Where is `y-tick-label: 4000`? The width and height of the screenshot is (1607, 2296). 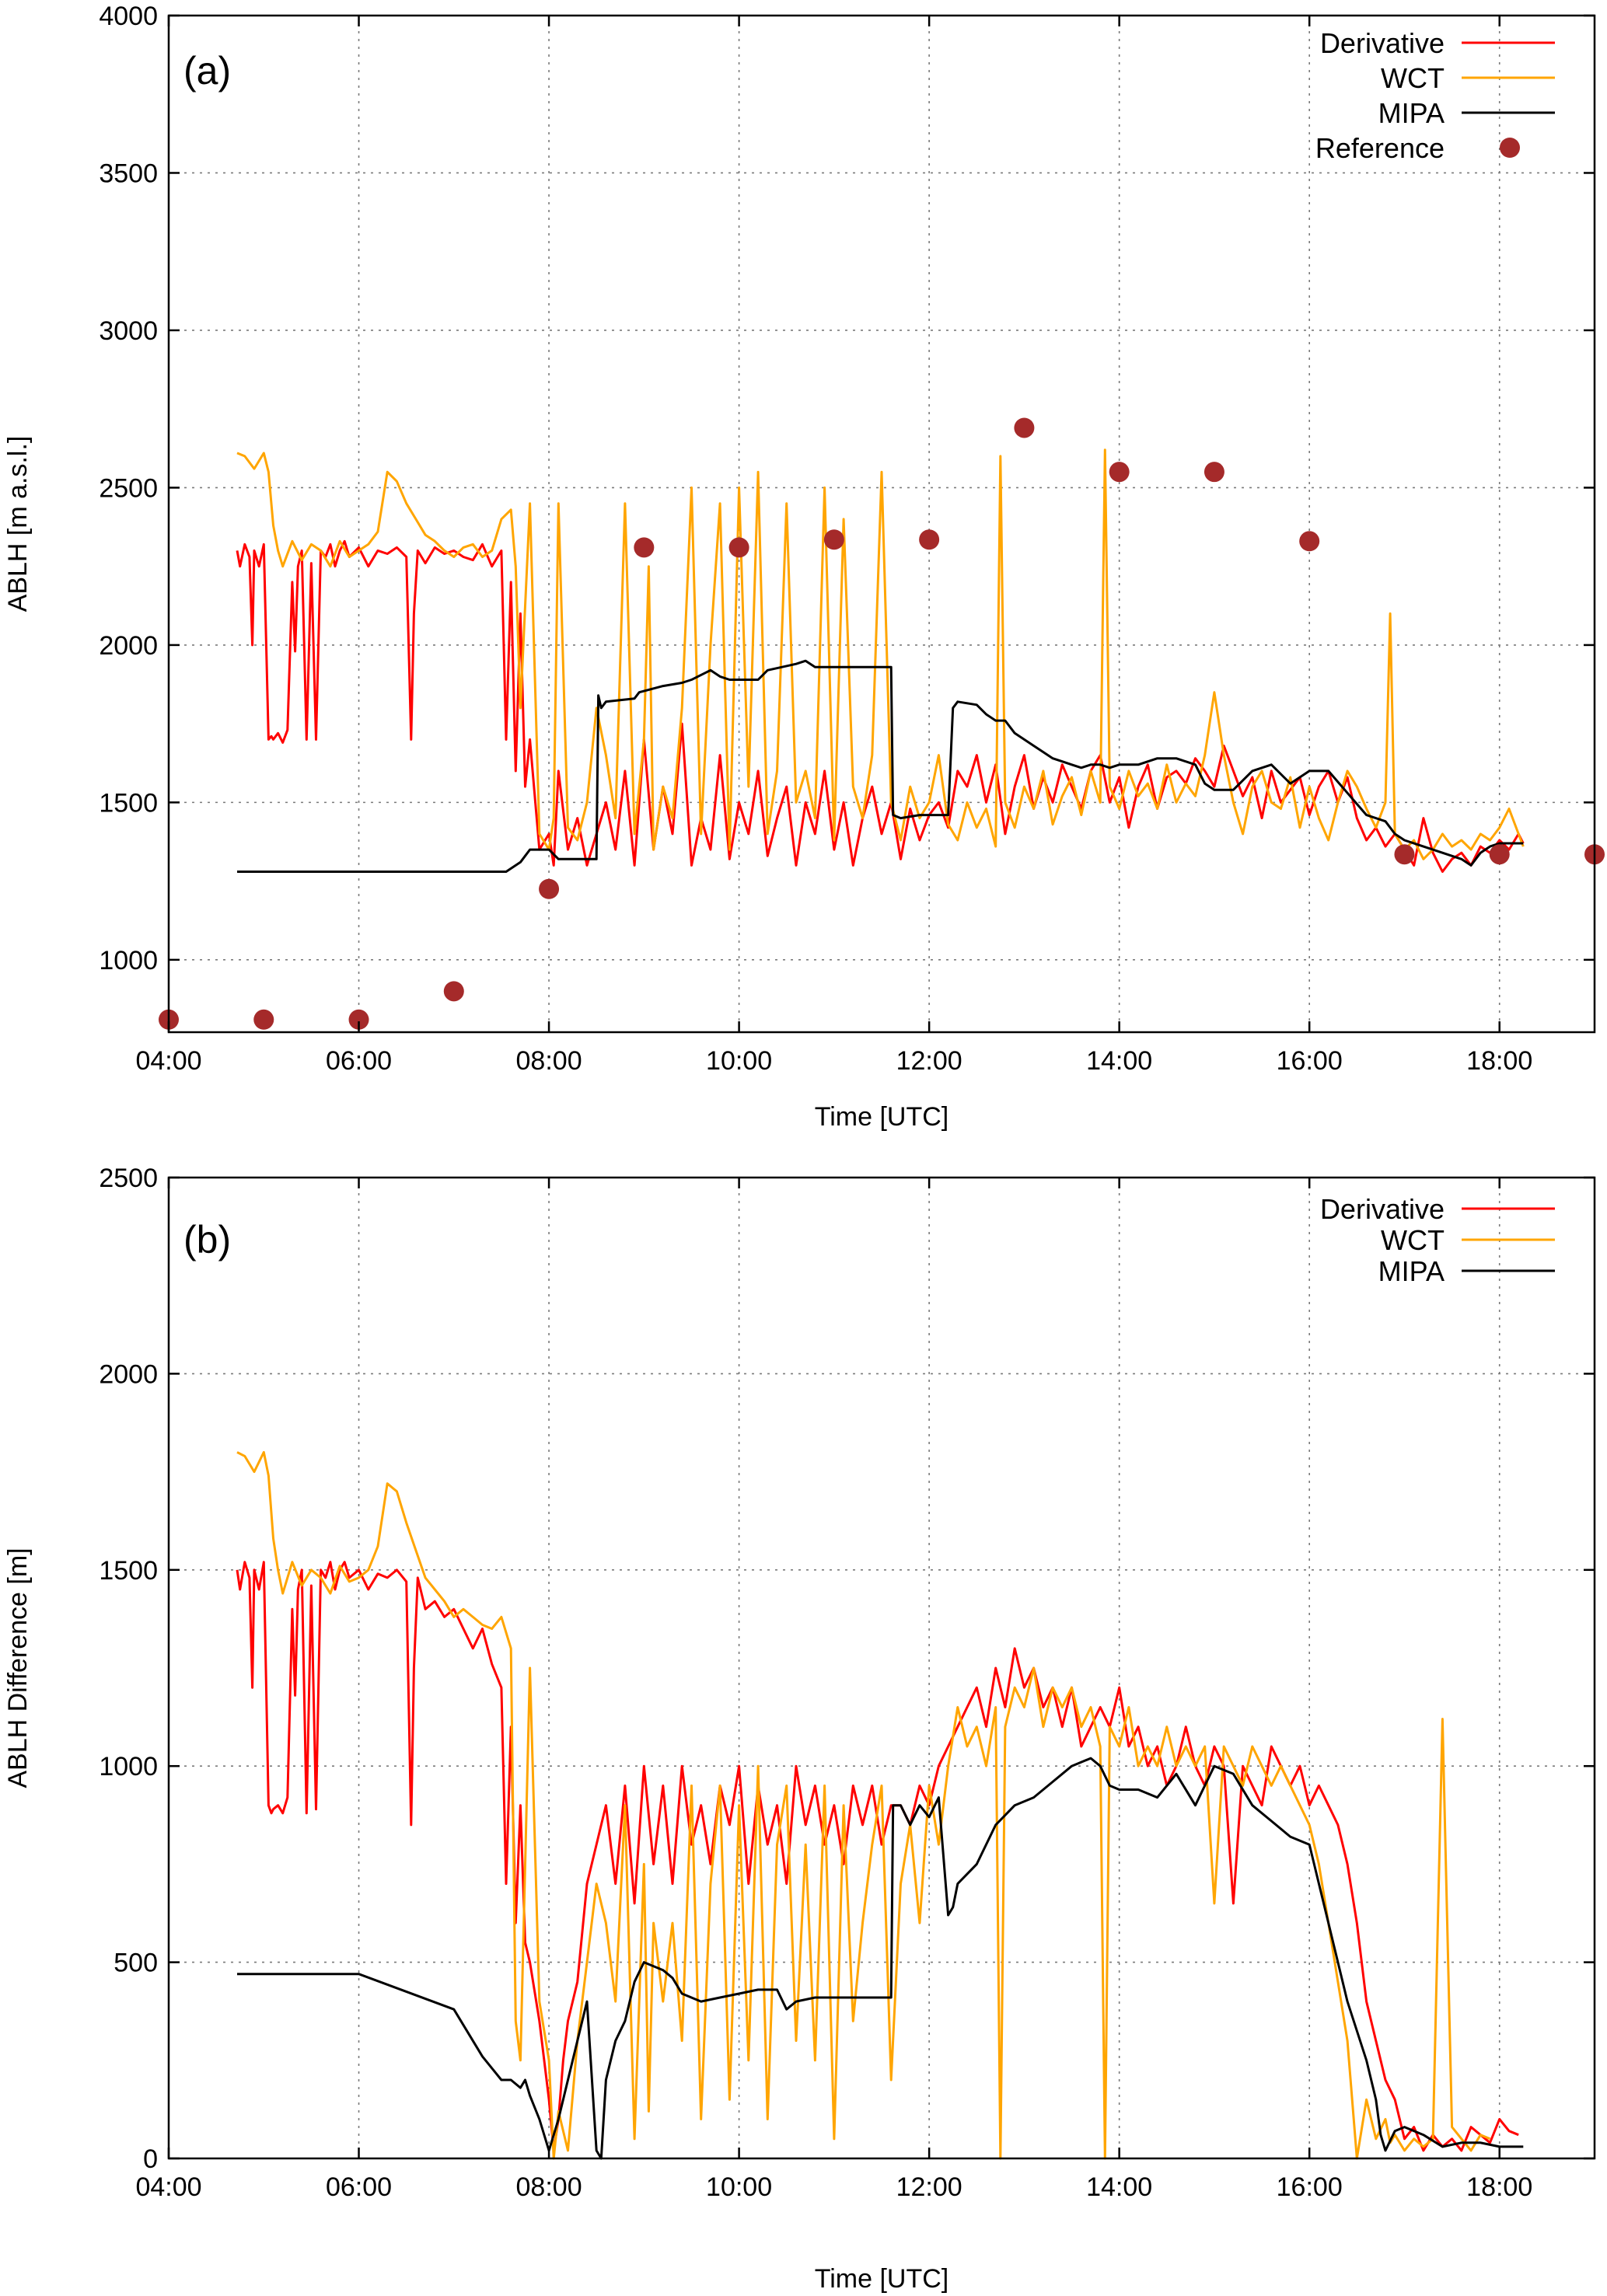 y-tick-label: 4000 is located at coordinates (128, 17).